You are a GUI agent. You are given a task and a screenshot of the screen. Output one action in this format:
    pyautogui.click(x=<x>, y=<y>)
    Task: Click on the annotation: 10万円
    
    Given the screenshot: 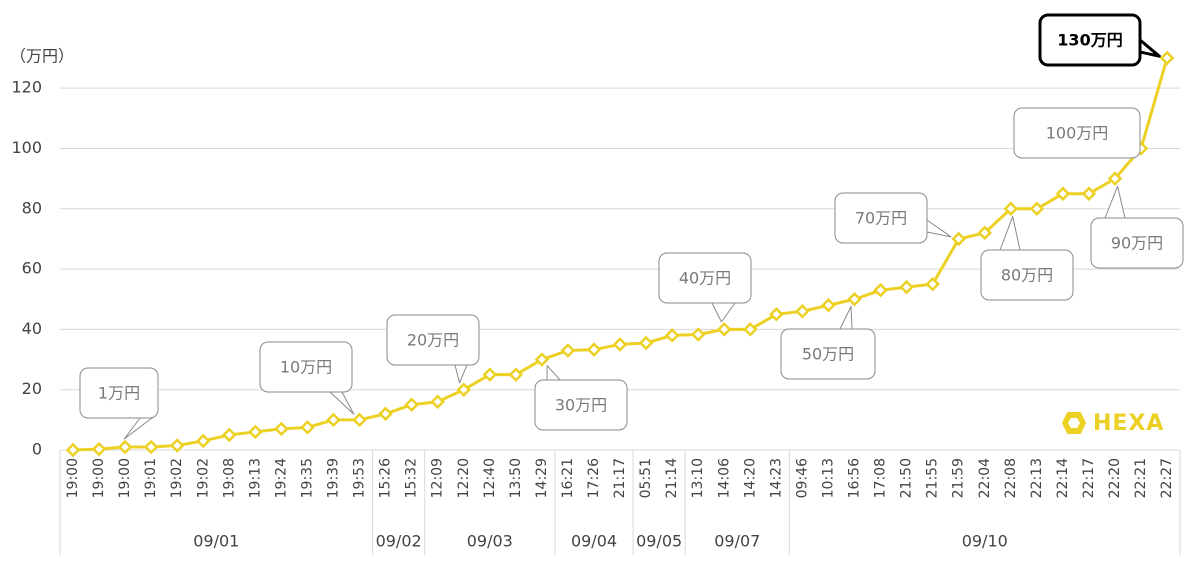 What is the action you would take?
    pyautogui.click(x=306, y=367)
    